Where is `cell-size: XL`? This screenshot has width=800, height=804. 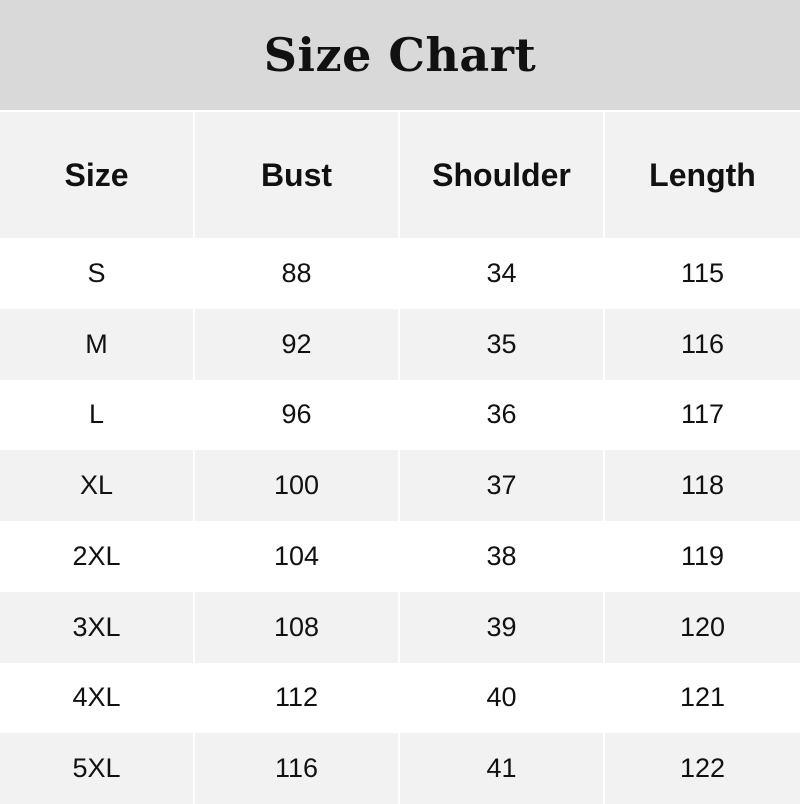 cell-size: XL is located at coordinates (97, 485).